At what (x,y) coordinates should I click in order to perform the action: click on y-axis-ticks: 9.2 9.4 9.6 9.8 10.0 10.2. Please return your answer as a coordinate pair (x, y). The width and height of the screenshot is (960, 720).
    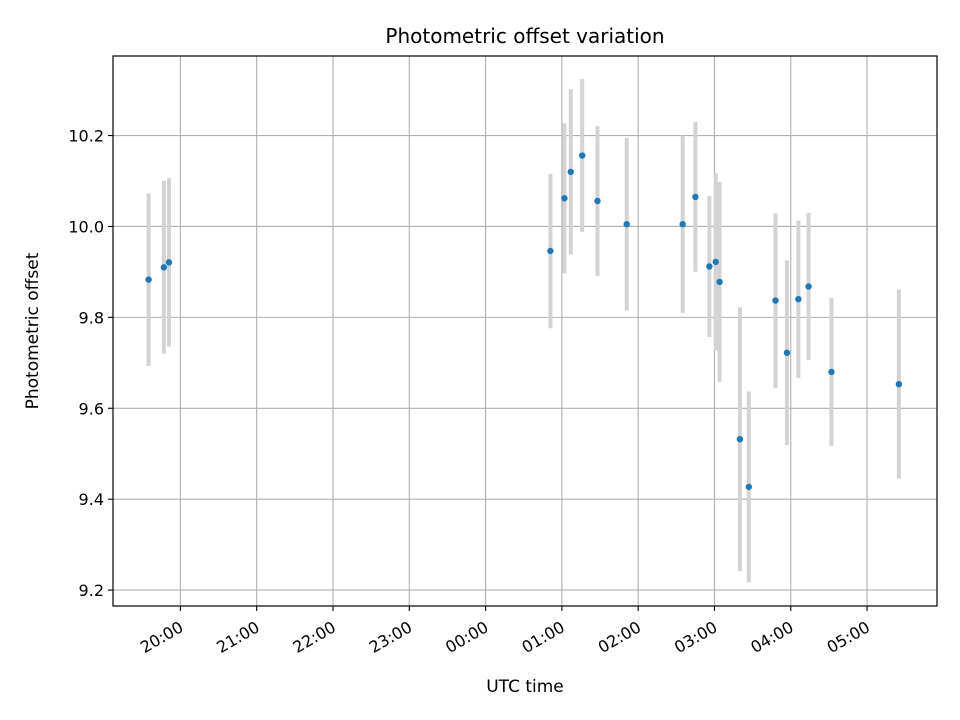
    Looking at the image, I should click on (90, 363).